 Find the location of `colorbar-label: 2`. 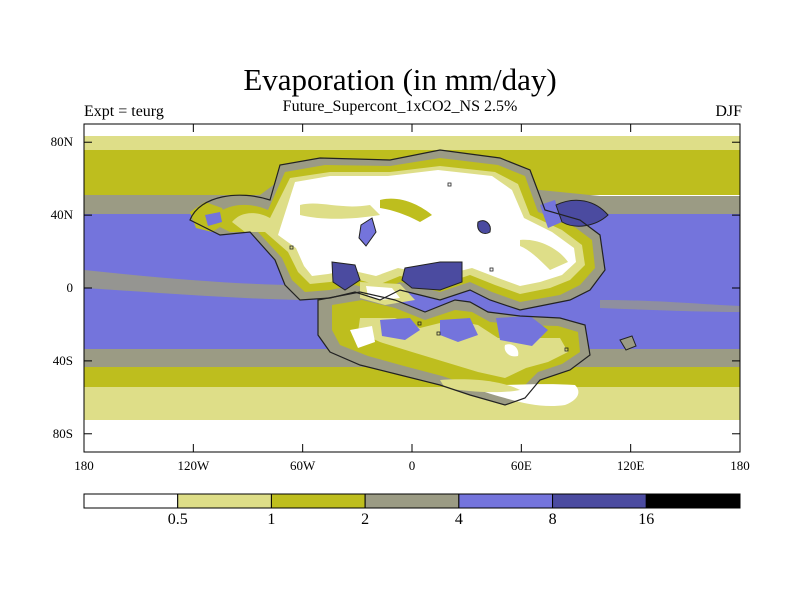

colorbar-label: 2 is located at coordinates (365, 519).